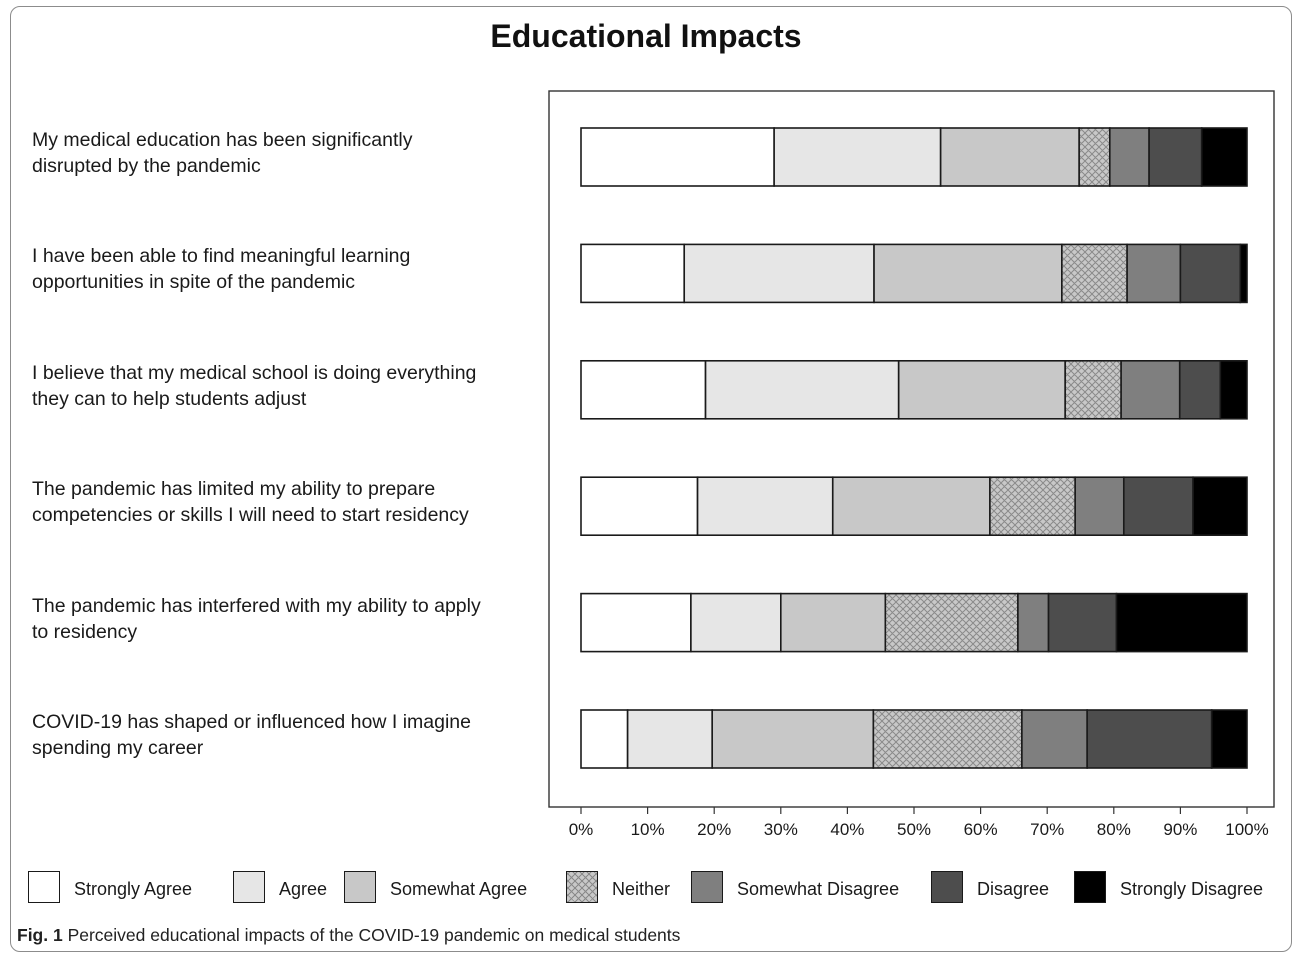  Describe the element at coordinates (781, 829) in the screenshot. I see `x-tick-label-3: 30%` at that location.